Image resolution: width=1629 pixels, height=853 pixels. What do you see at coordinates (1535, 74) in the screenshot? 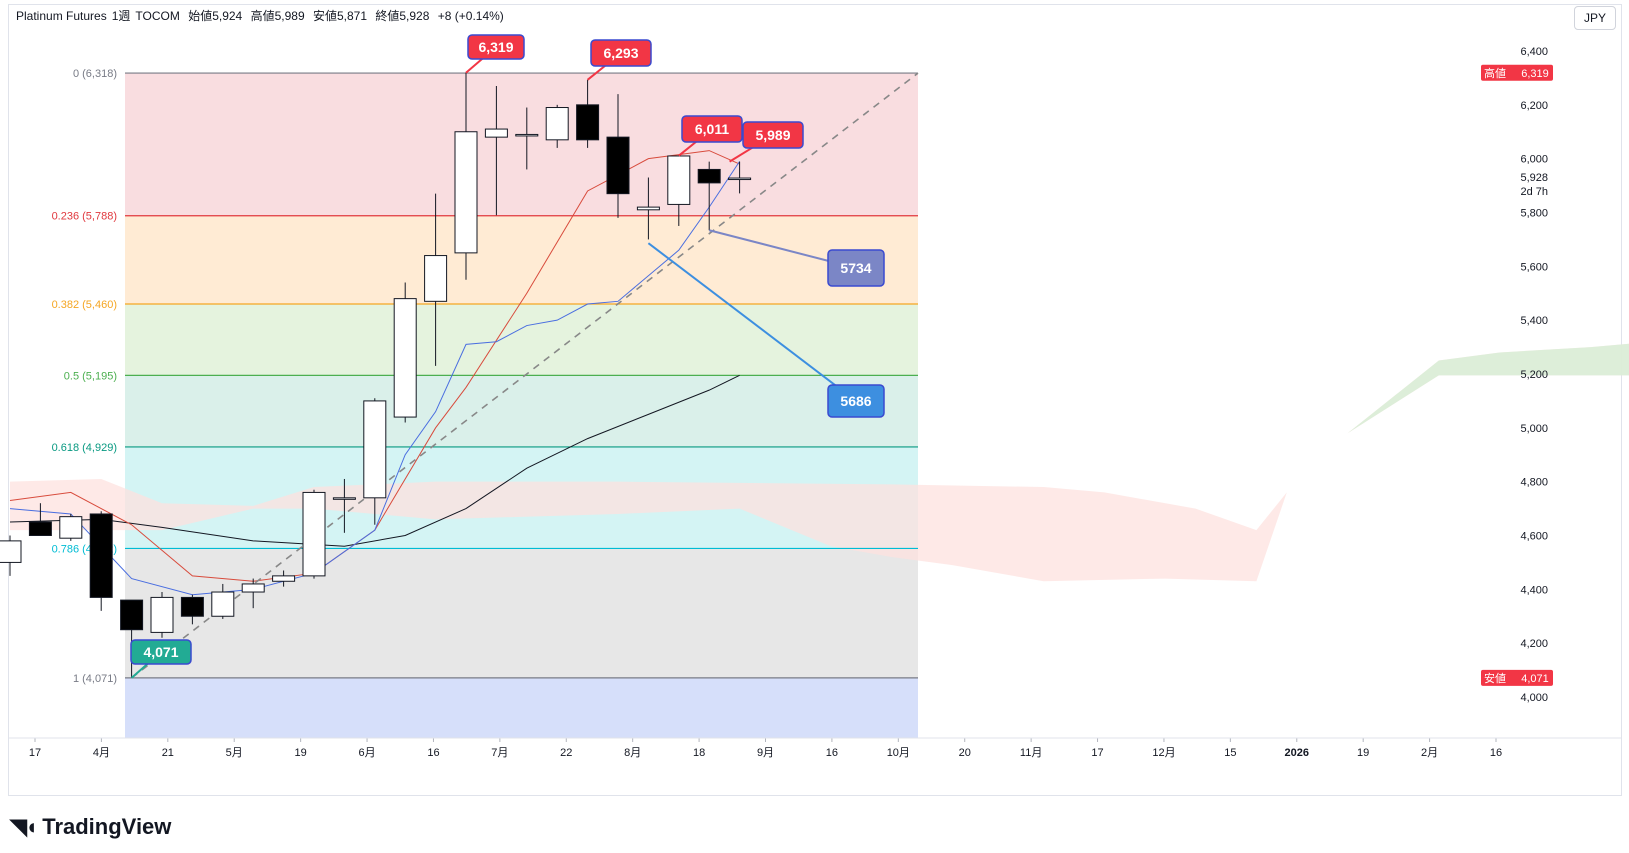
I see `high-marker-value: 6,319` at bounding box center [1535, 74].